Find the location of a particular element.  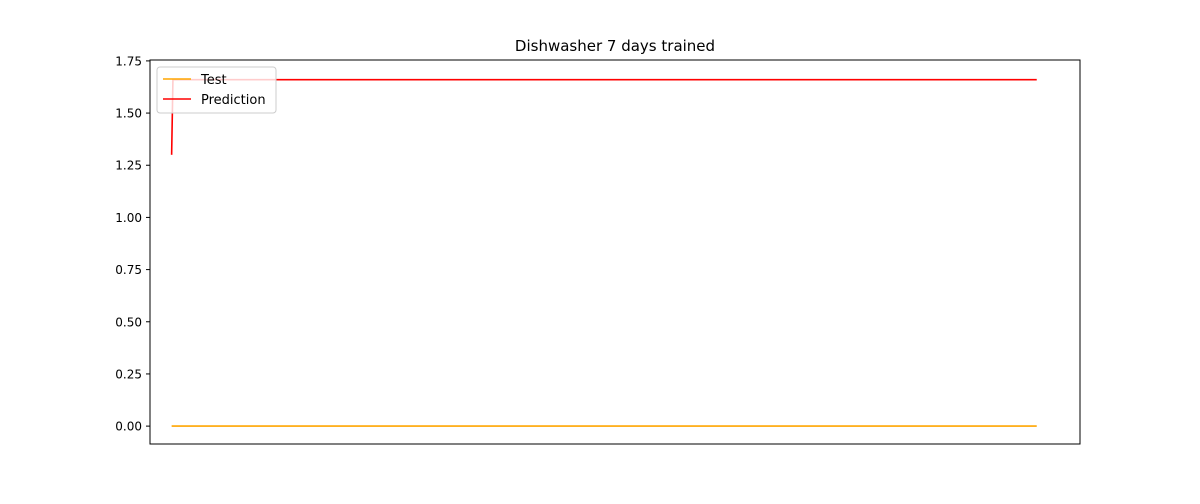

y-tick-label: 1.75 is located at coordinates (128, 61).